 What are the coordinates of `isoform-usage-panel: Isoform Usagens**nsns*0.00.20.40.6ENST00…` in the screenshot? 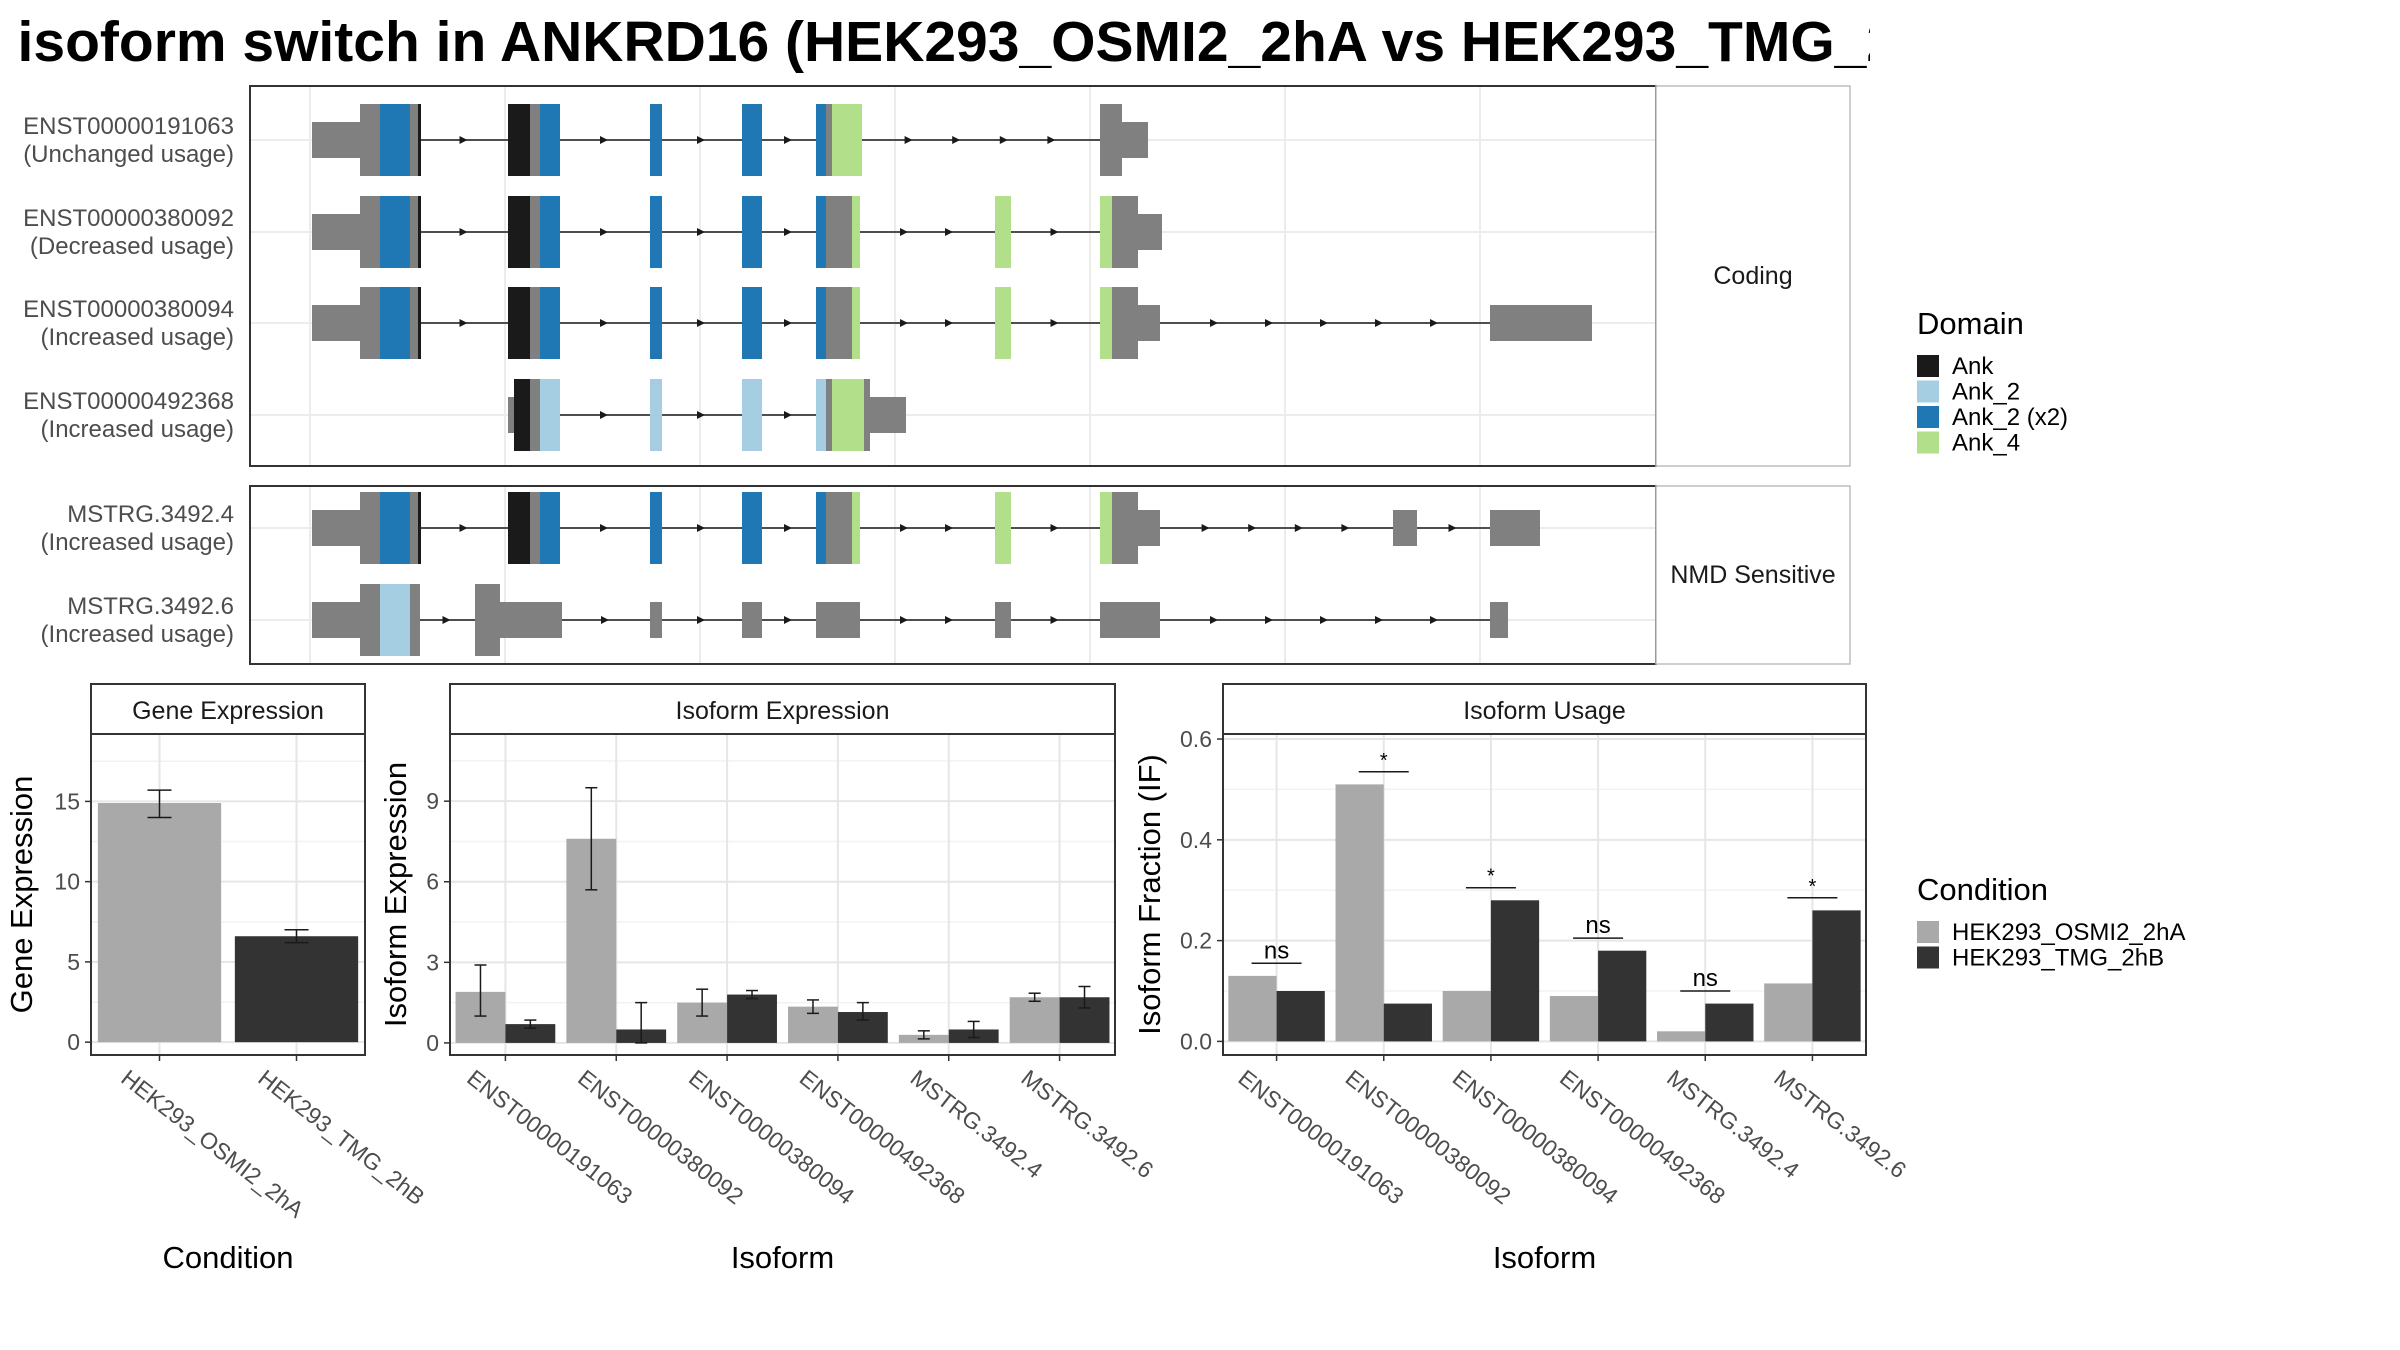 It's located at (1521, 979).